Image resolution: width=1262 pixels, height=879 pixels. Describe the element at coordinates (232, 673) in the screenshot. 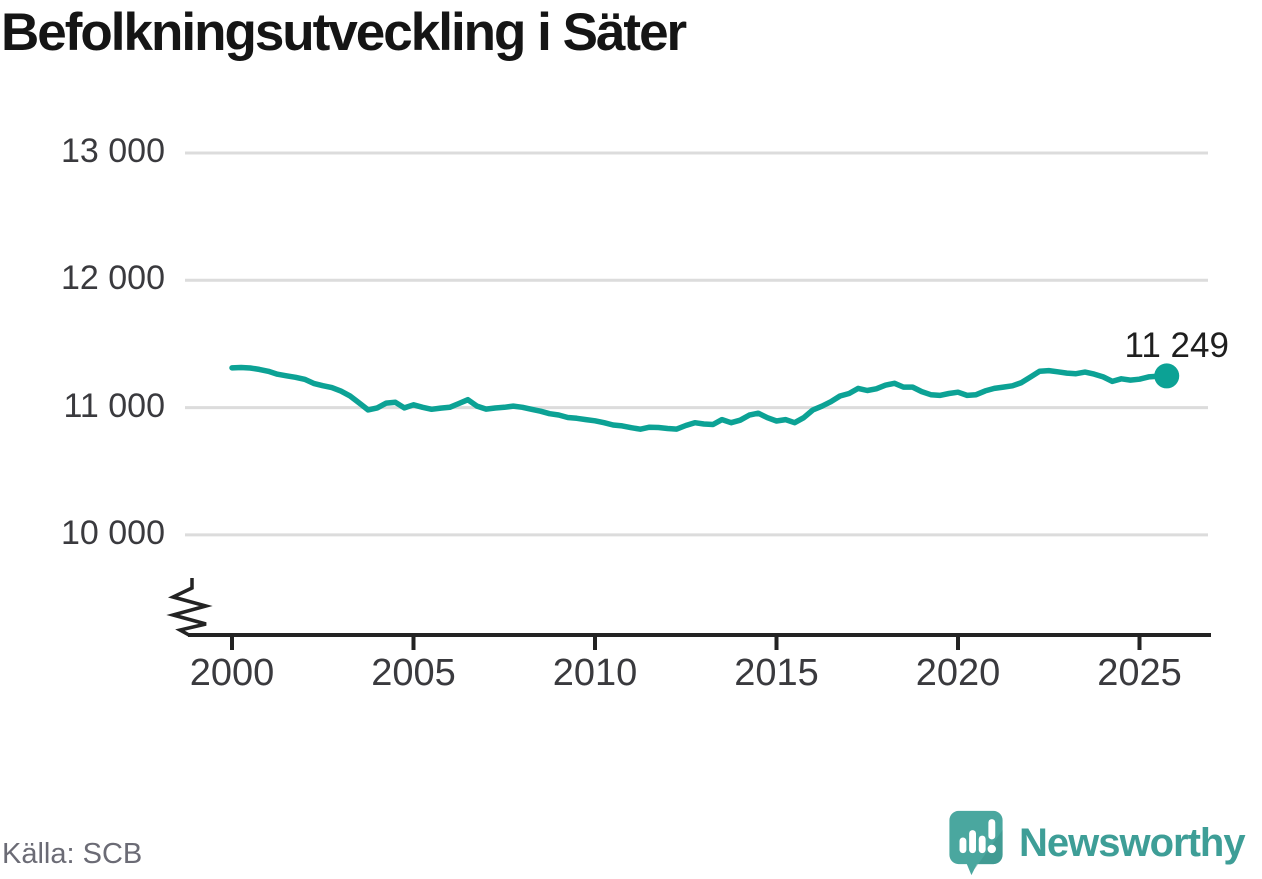

I see `x-tick-label: 2000` at that location.